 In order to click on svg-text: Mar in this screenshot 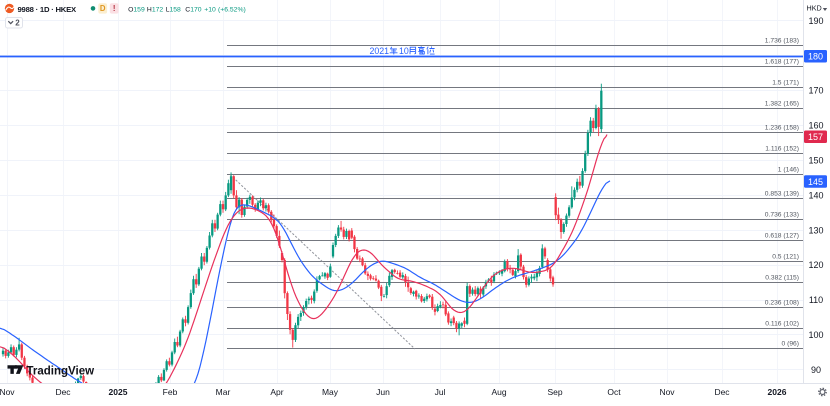, I will do `click(223, 392)`.